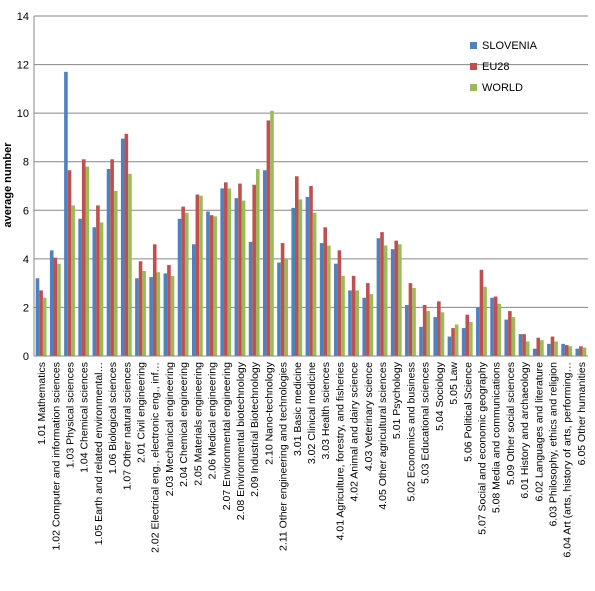 The width and height of the screenshot is (595, 591). What do you see at coordinates (26, 163) in the screenshot?
I see `y-tick-label: 8` at bounding box center [26, 163].